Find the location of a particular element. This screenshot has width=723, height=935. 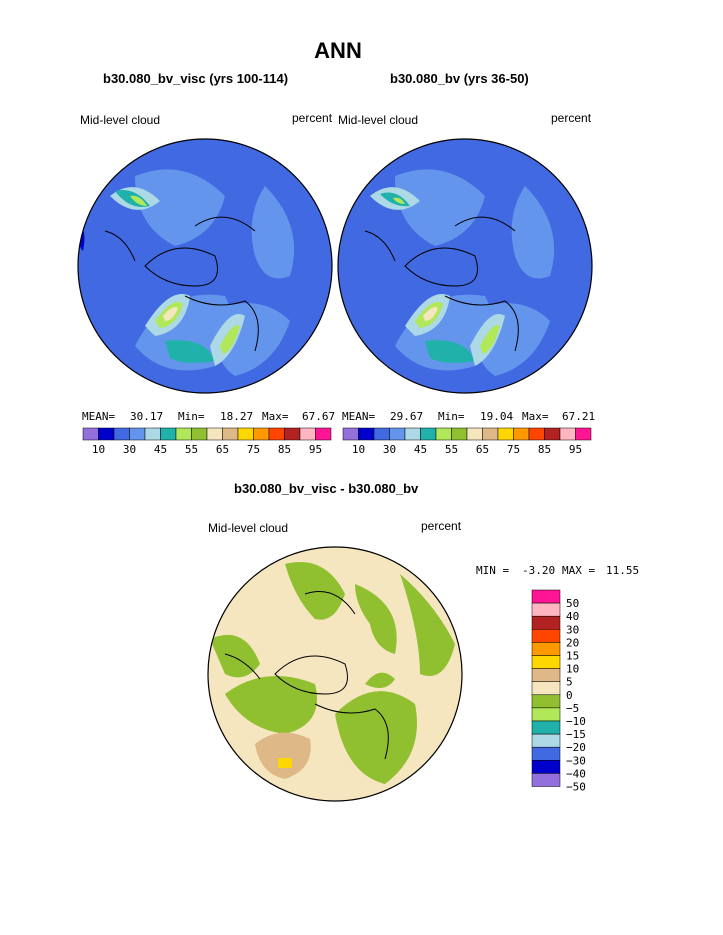

right-polar-map is located at coordinates (465, 266).